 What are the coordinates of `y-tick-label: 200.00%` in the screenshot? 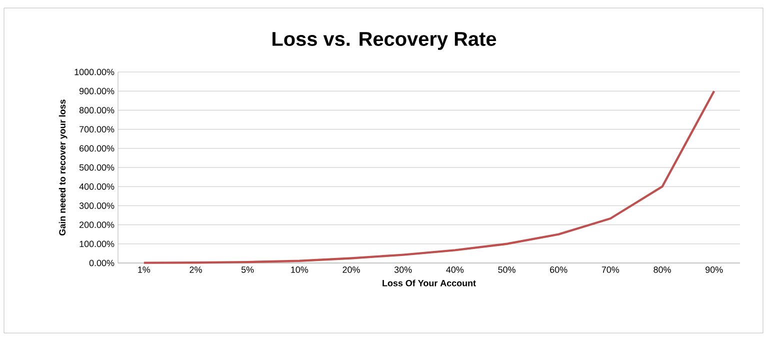 It's located at (97, 225).